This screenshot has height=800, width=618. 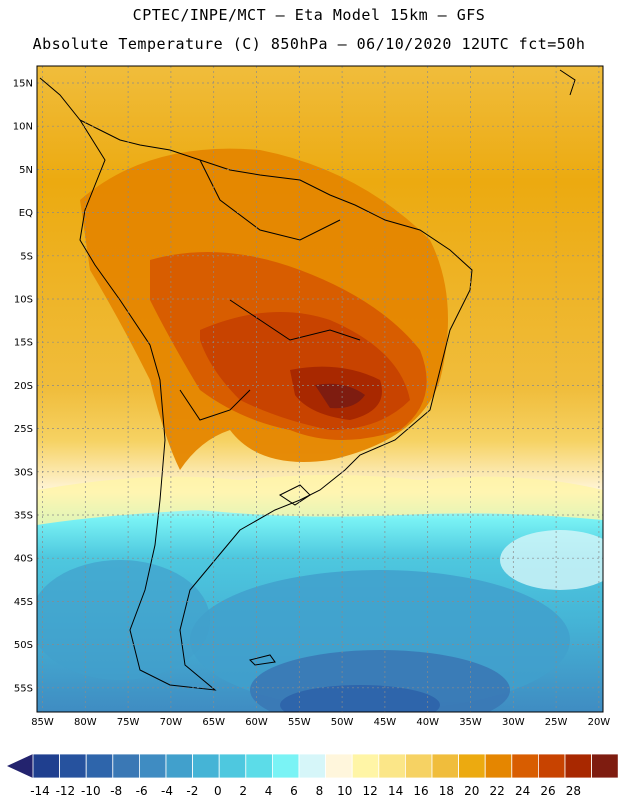 I want to click on lat-label: EQ, so click(x=26, y=213).